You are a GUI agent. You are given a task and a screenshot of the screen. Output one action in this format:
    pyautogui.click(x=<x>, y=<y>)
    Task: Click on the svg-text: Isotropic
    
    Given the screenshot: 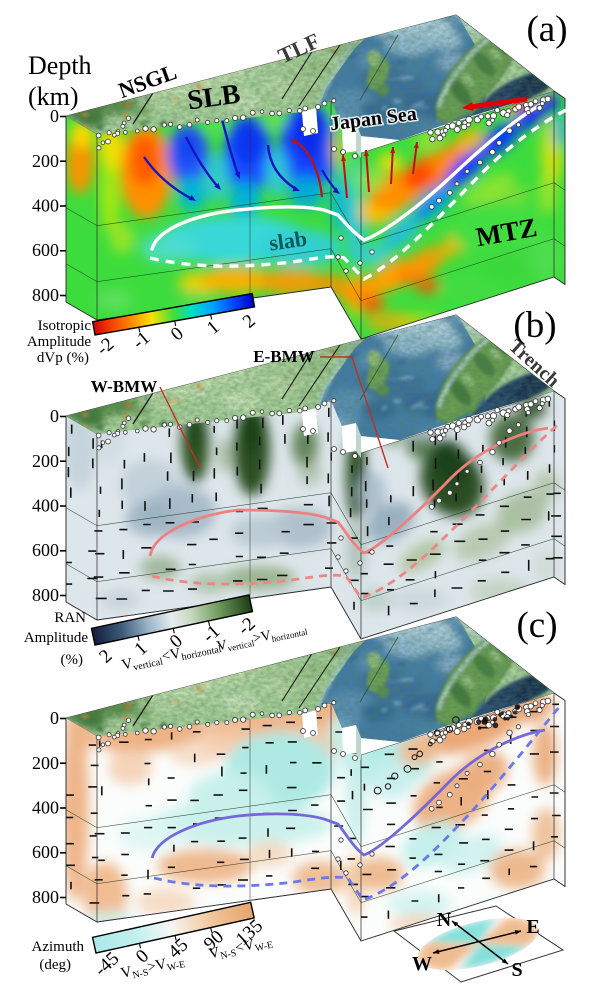 What is the action you would take?
    pyautogui.click(x=65, y=326)
    